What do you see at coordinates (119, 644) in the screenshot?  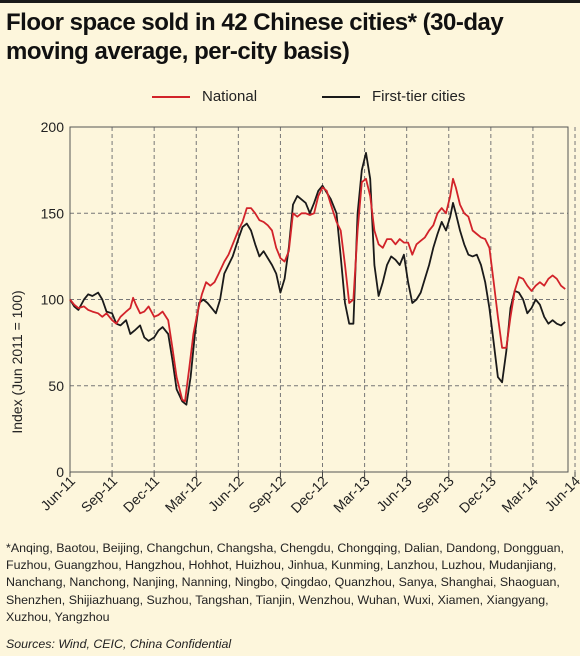 I see `sources: Sources: Wind, CEIC, China Confidential` at bounding box center [119, 644].